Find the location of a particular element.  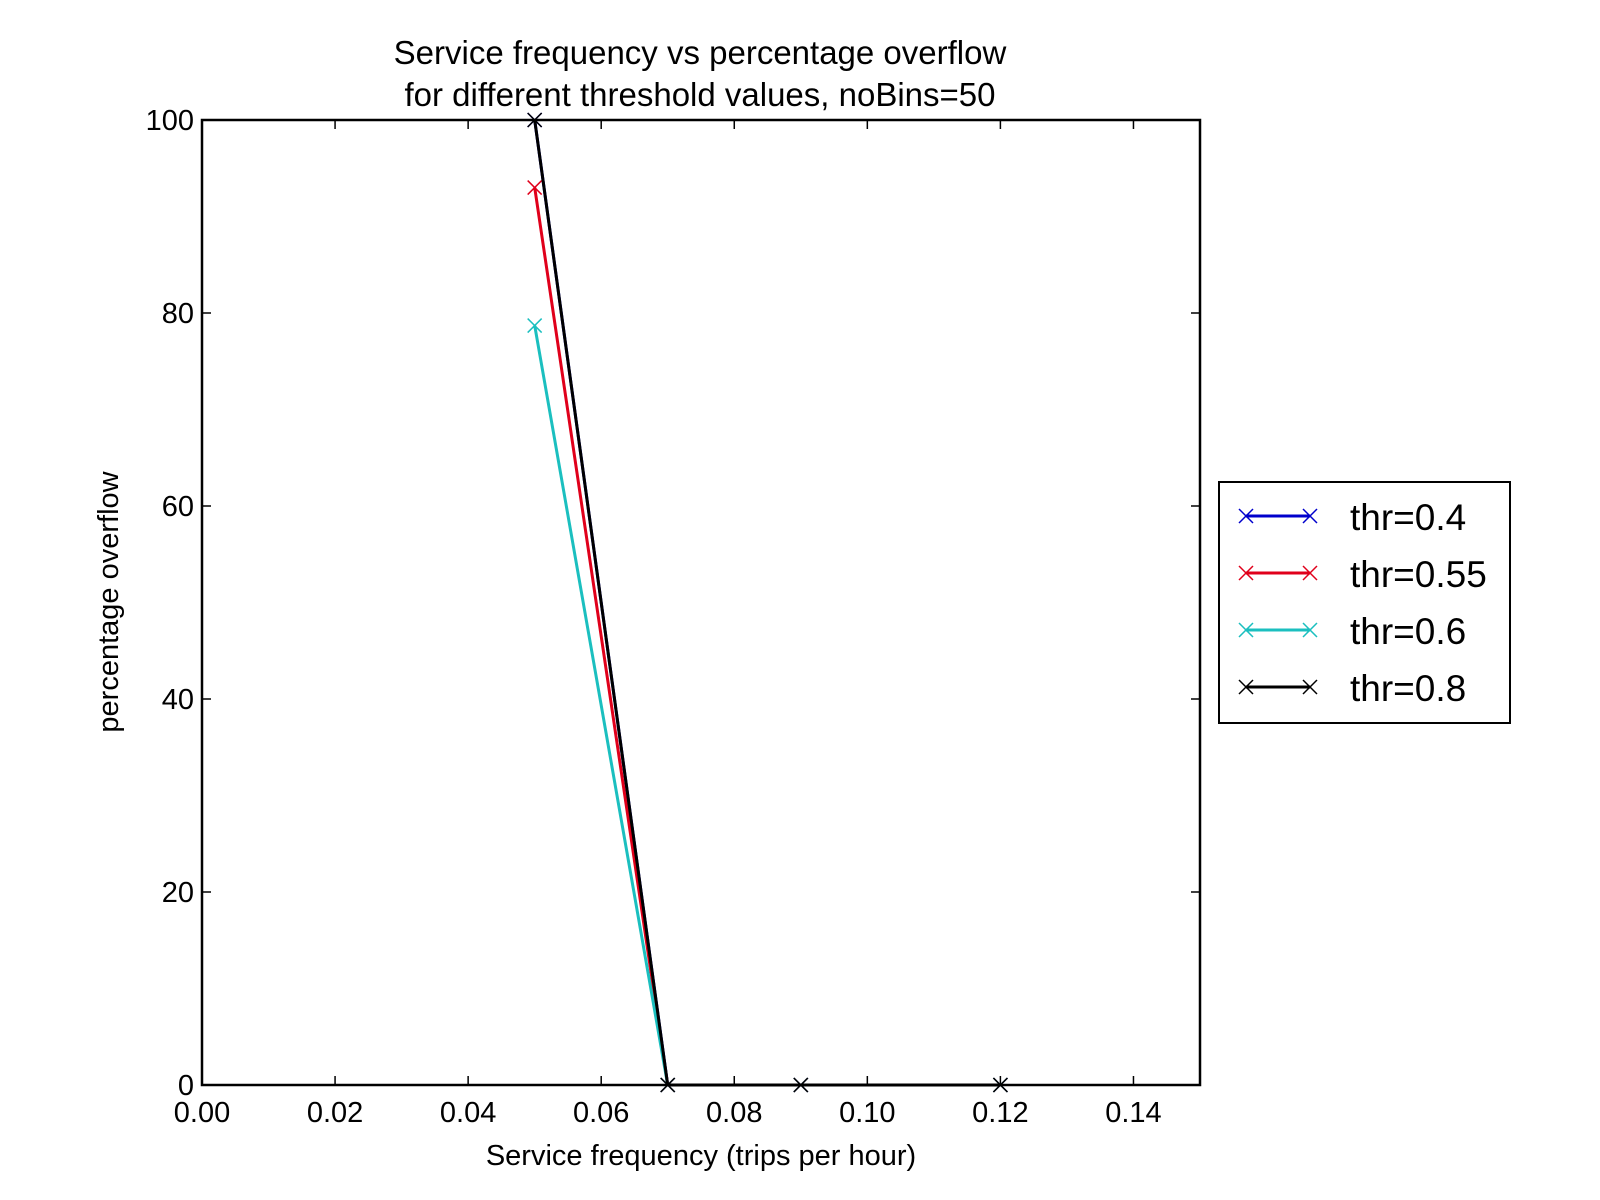

y-tick-label: 80 is located at coordinates (178, 314).